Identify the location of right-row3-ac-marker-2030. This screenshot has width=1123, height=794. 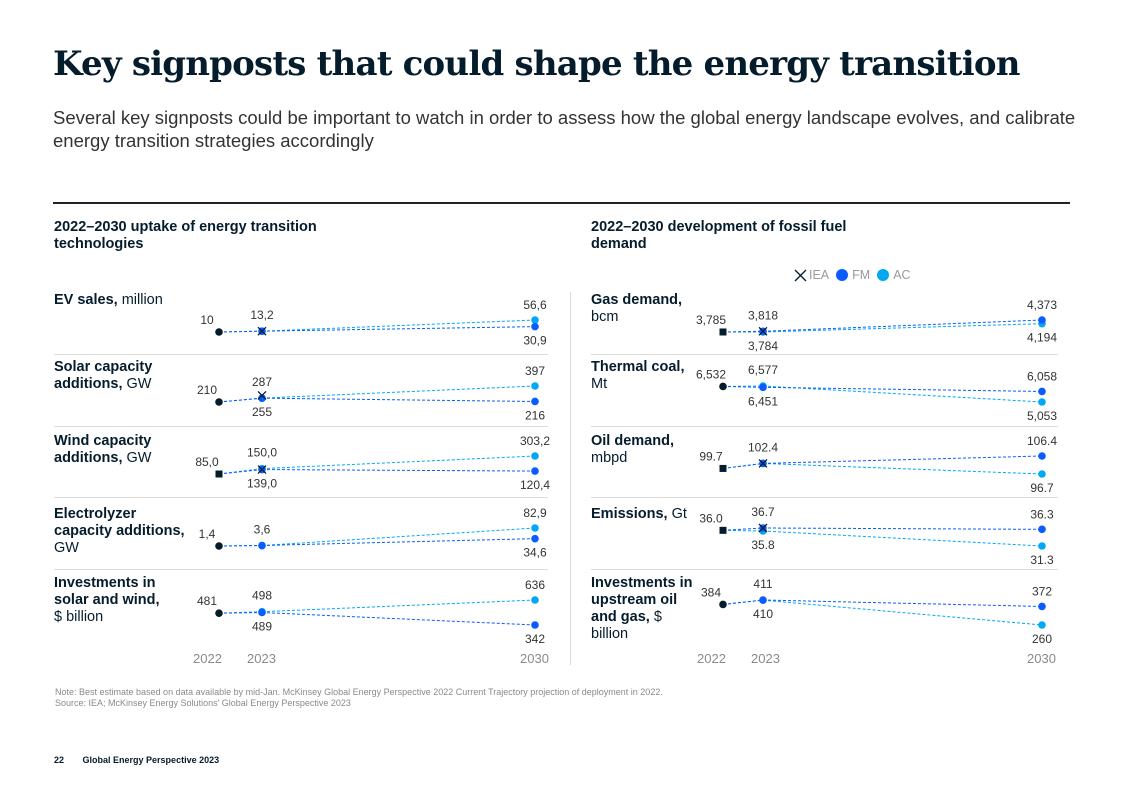
(1042, 546).